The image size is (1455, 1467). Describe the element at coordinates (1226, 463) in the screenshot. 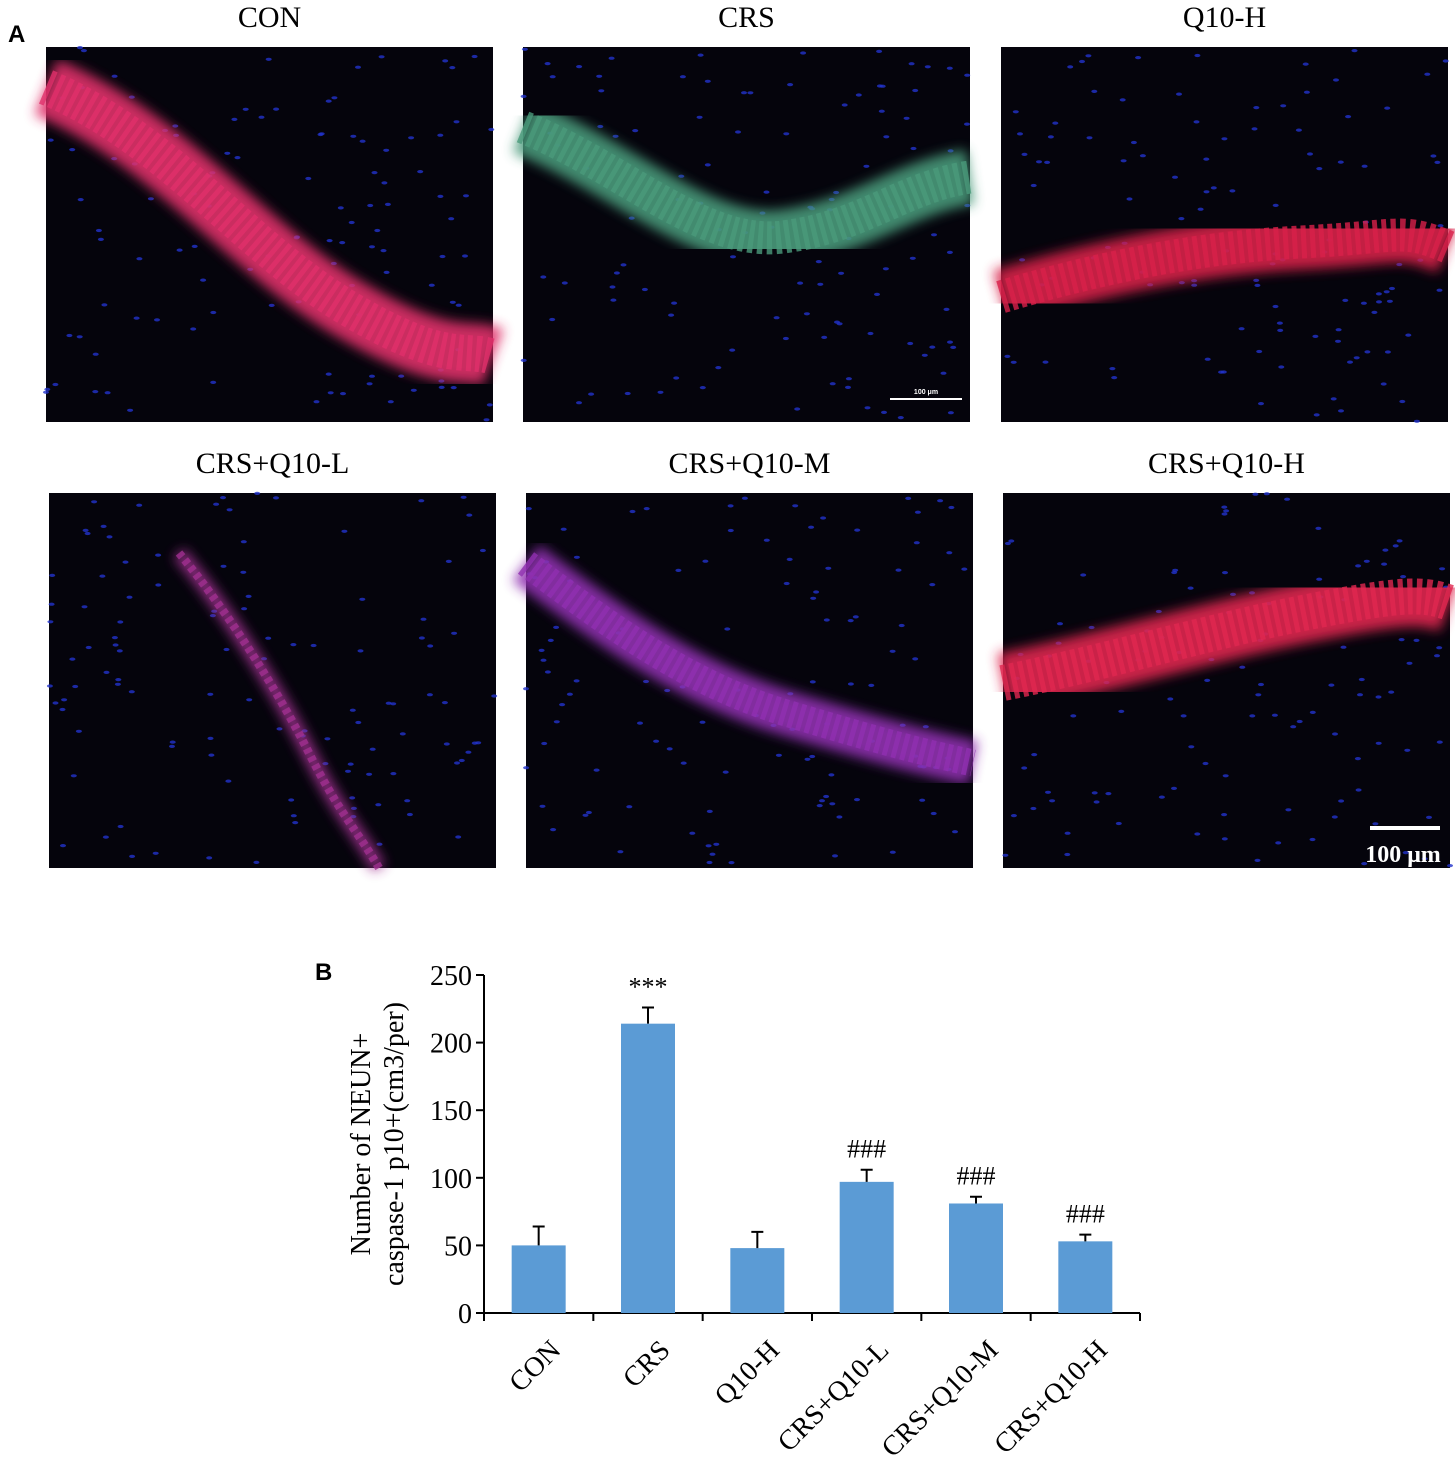

I see `image-title: CRS+Q10-H` at that location.